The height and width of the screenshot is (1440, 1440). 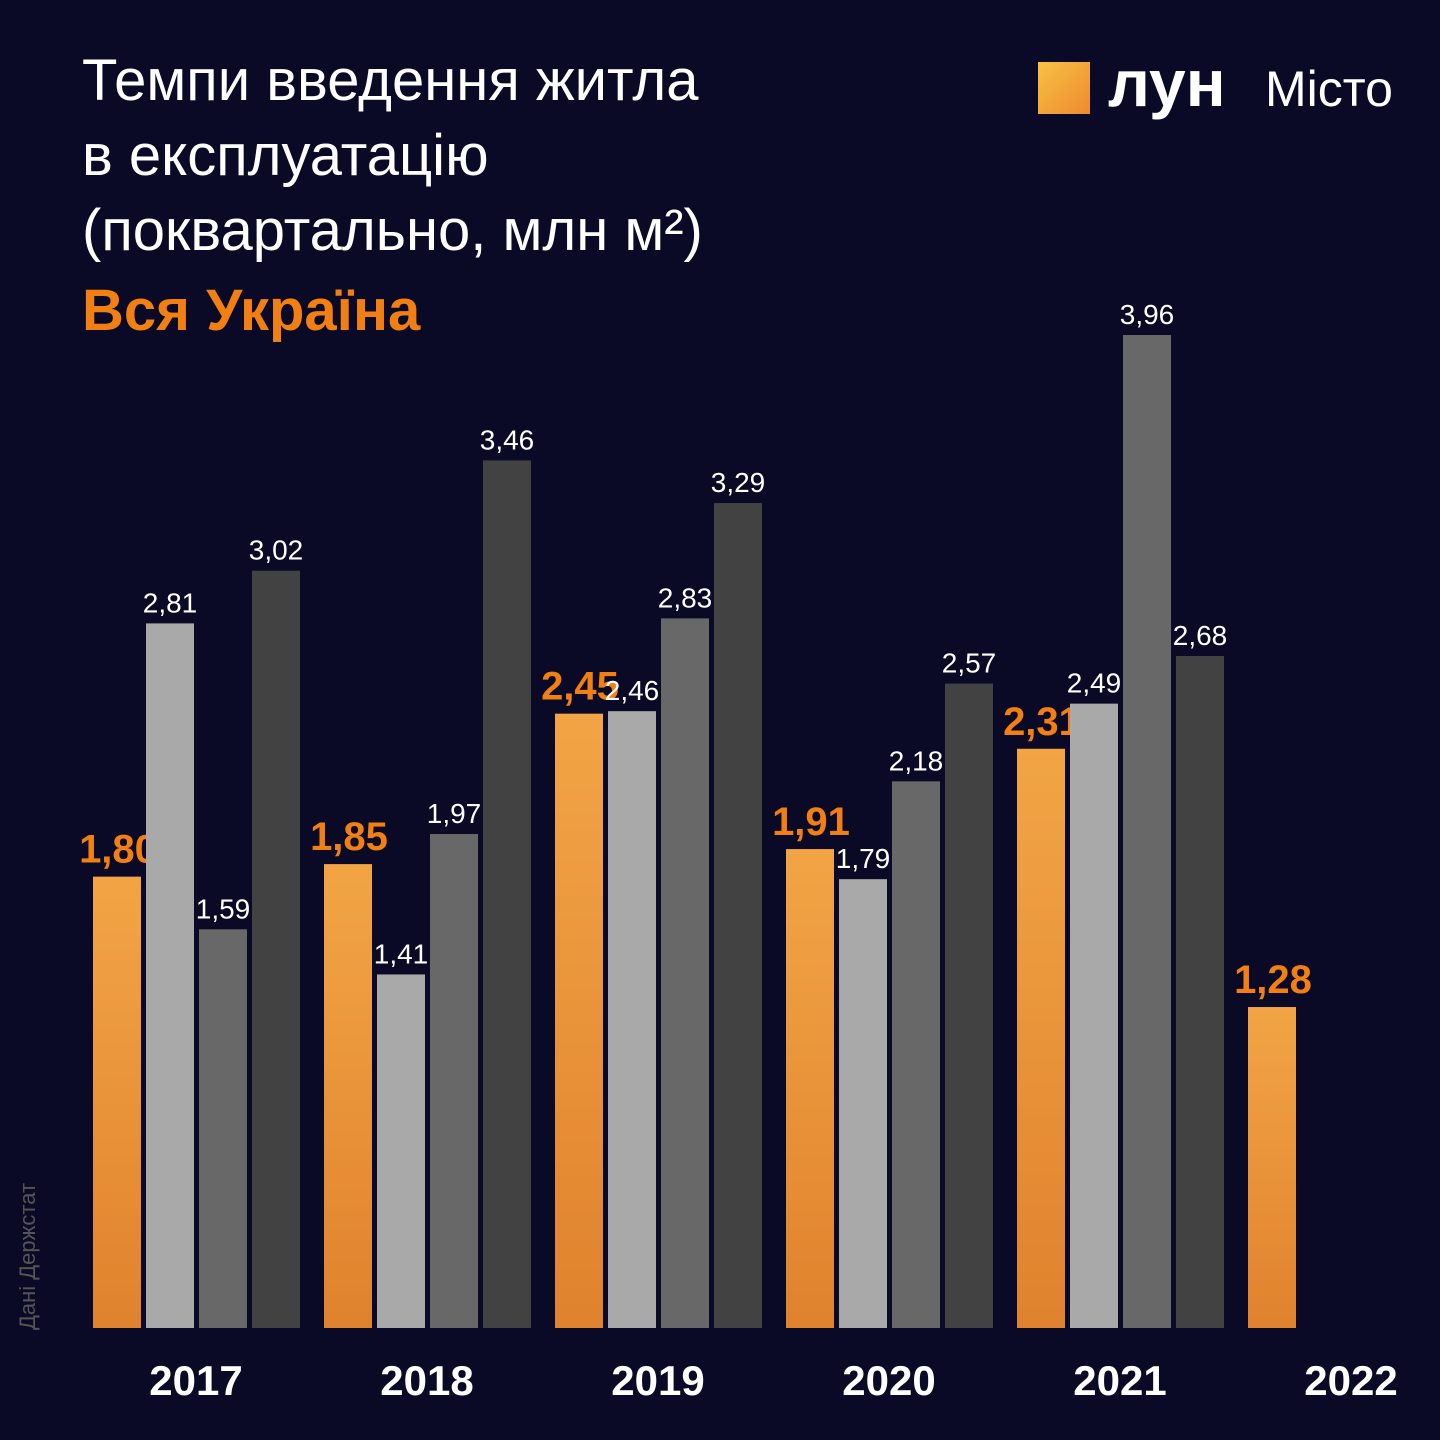 I want to click on value-label: 3,96, so click(x=1147, y=314).